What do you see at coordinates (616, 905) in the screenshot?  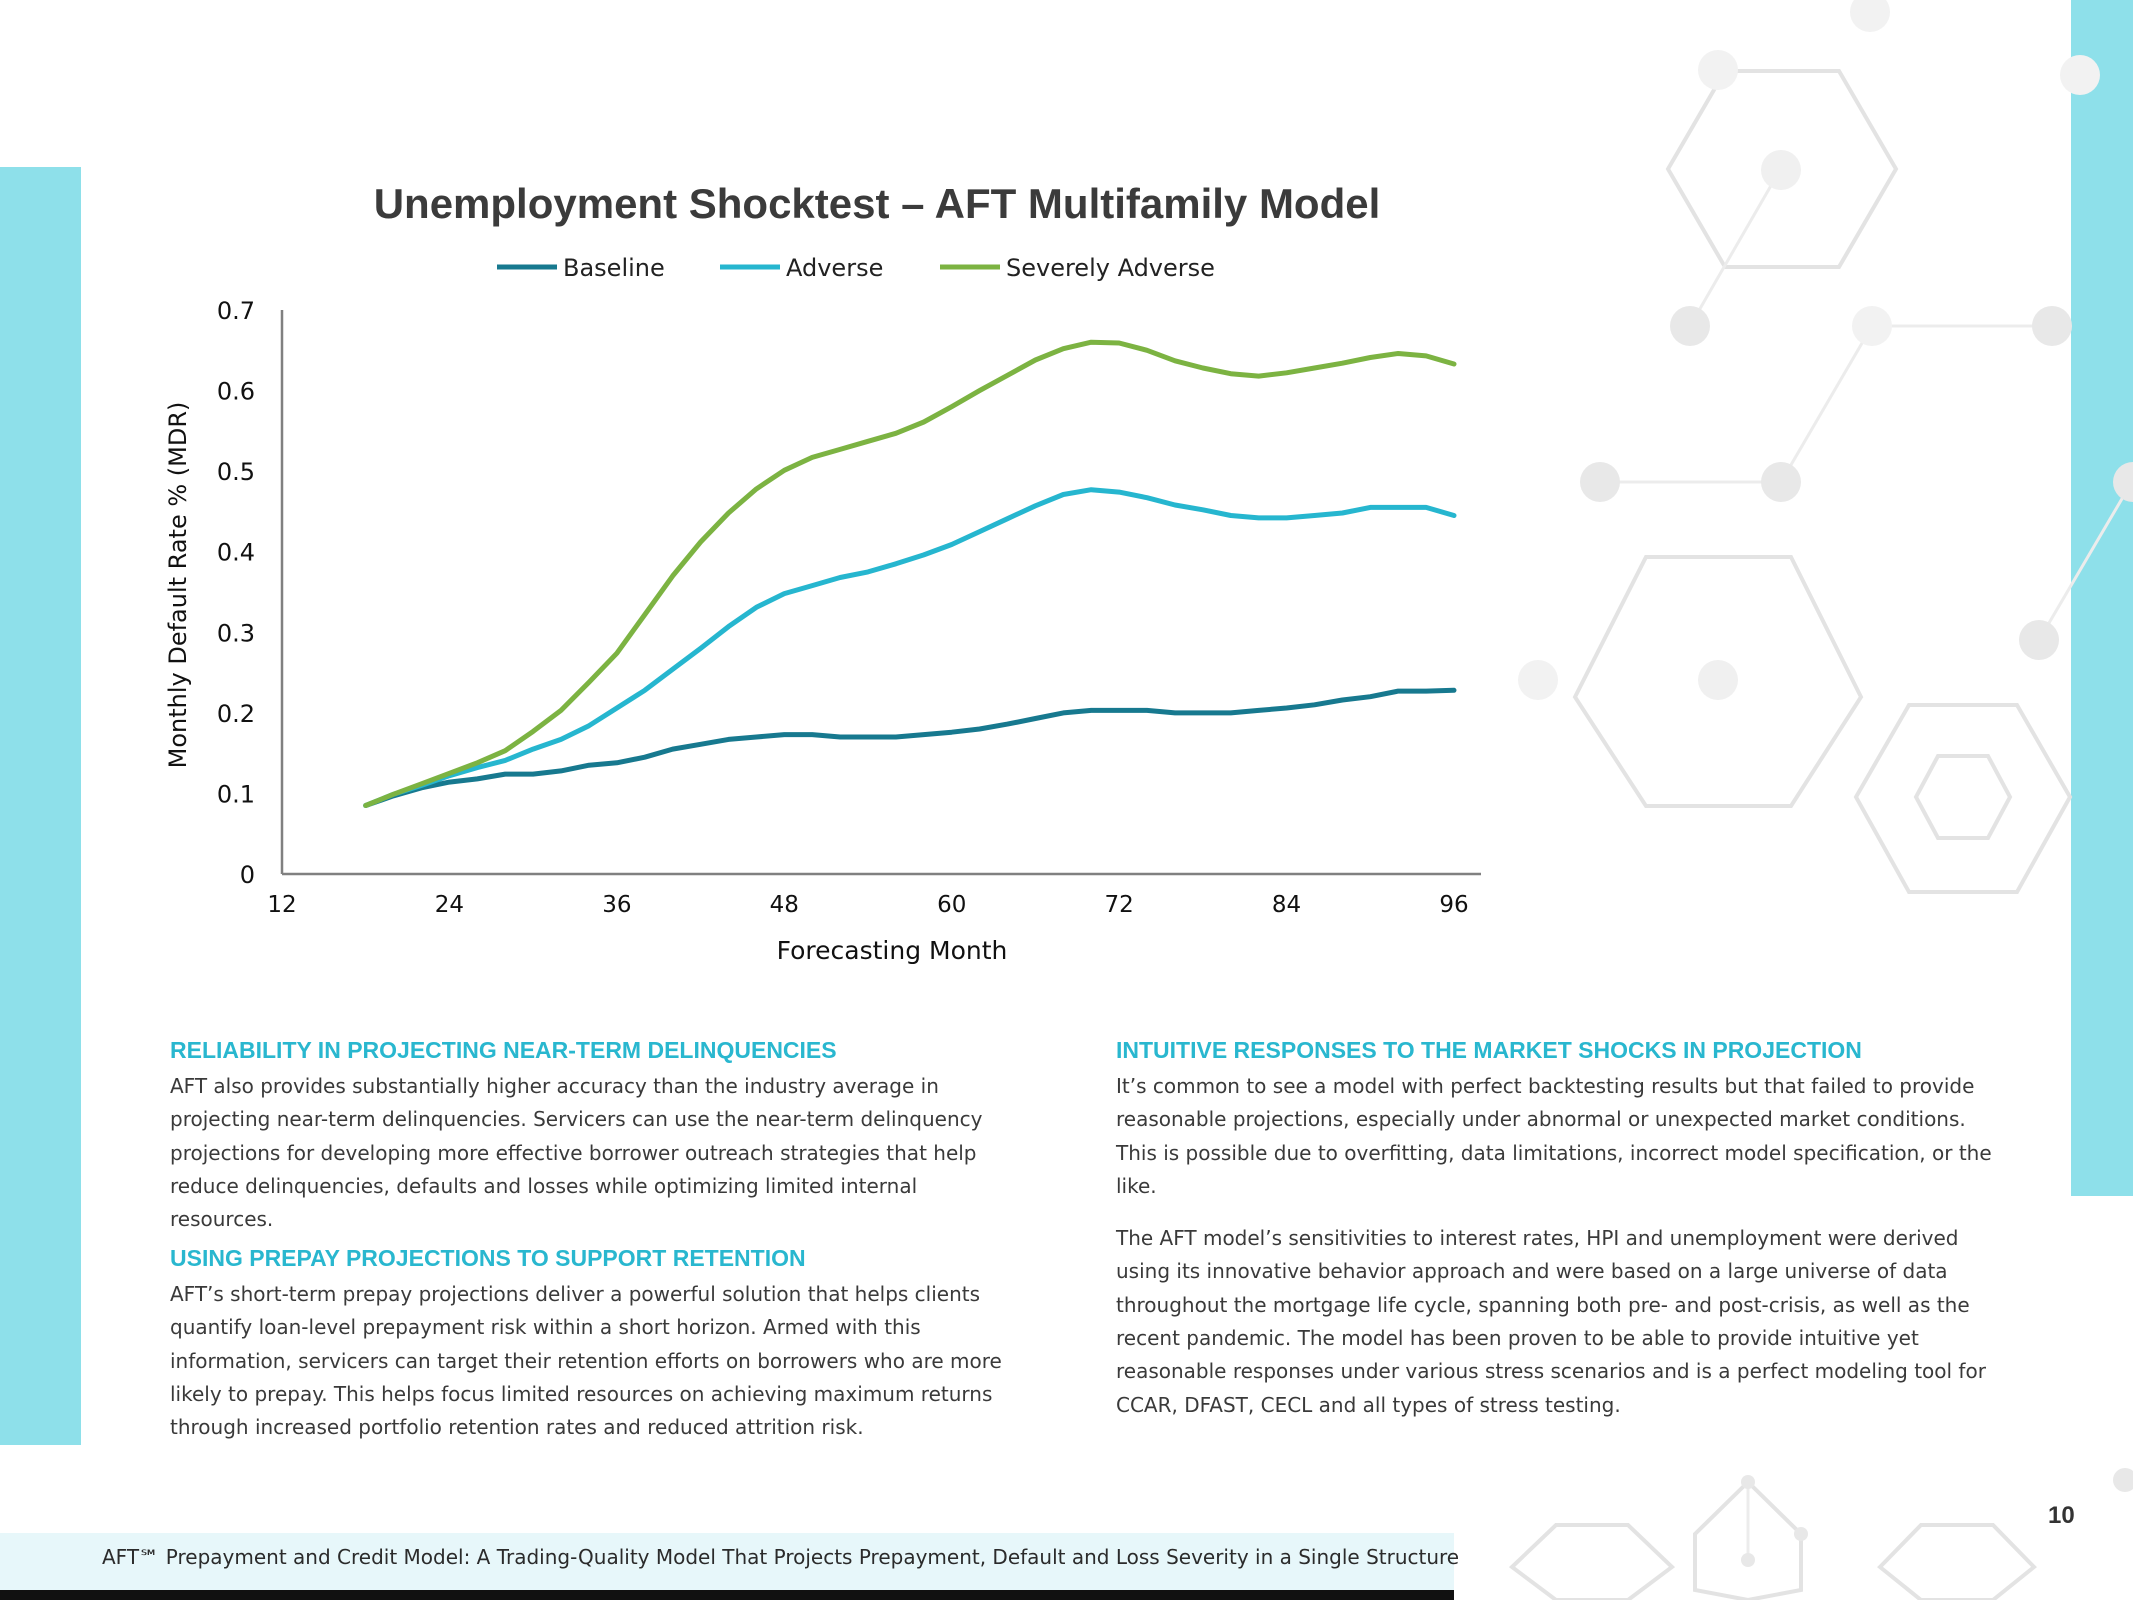 I see `x-tick-label: 36` at bounding box center [616, 905].